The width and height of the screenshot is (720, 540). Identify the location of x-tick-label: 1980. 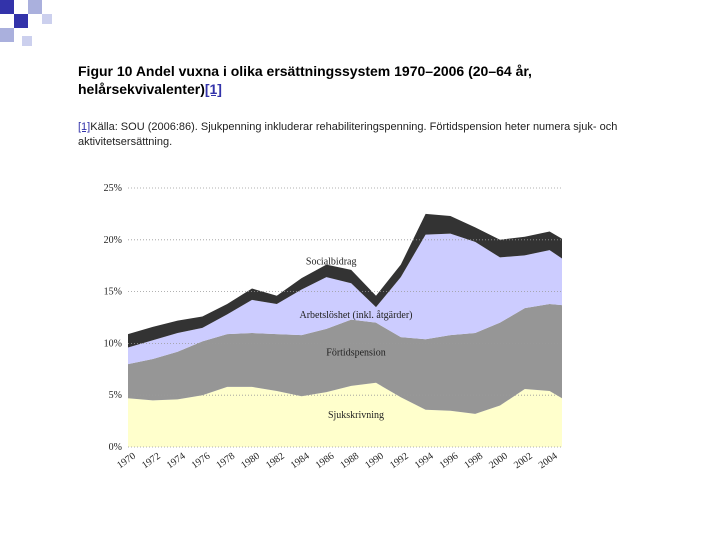
(250, 461).